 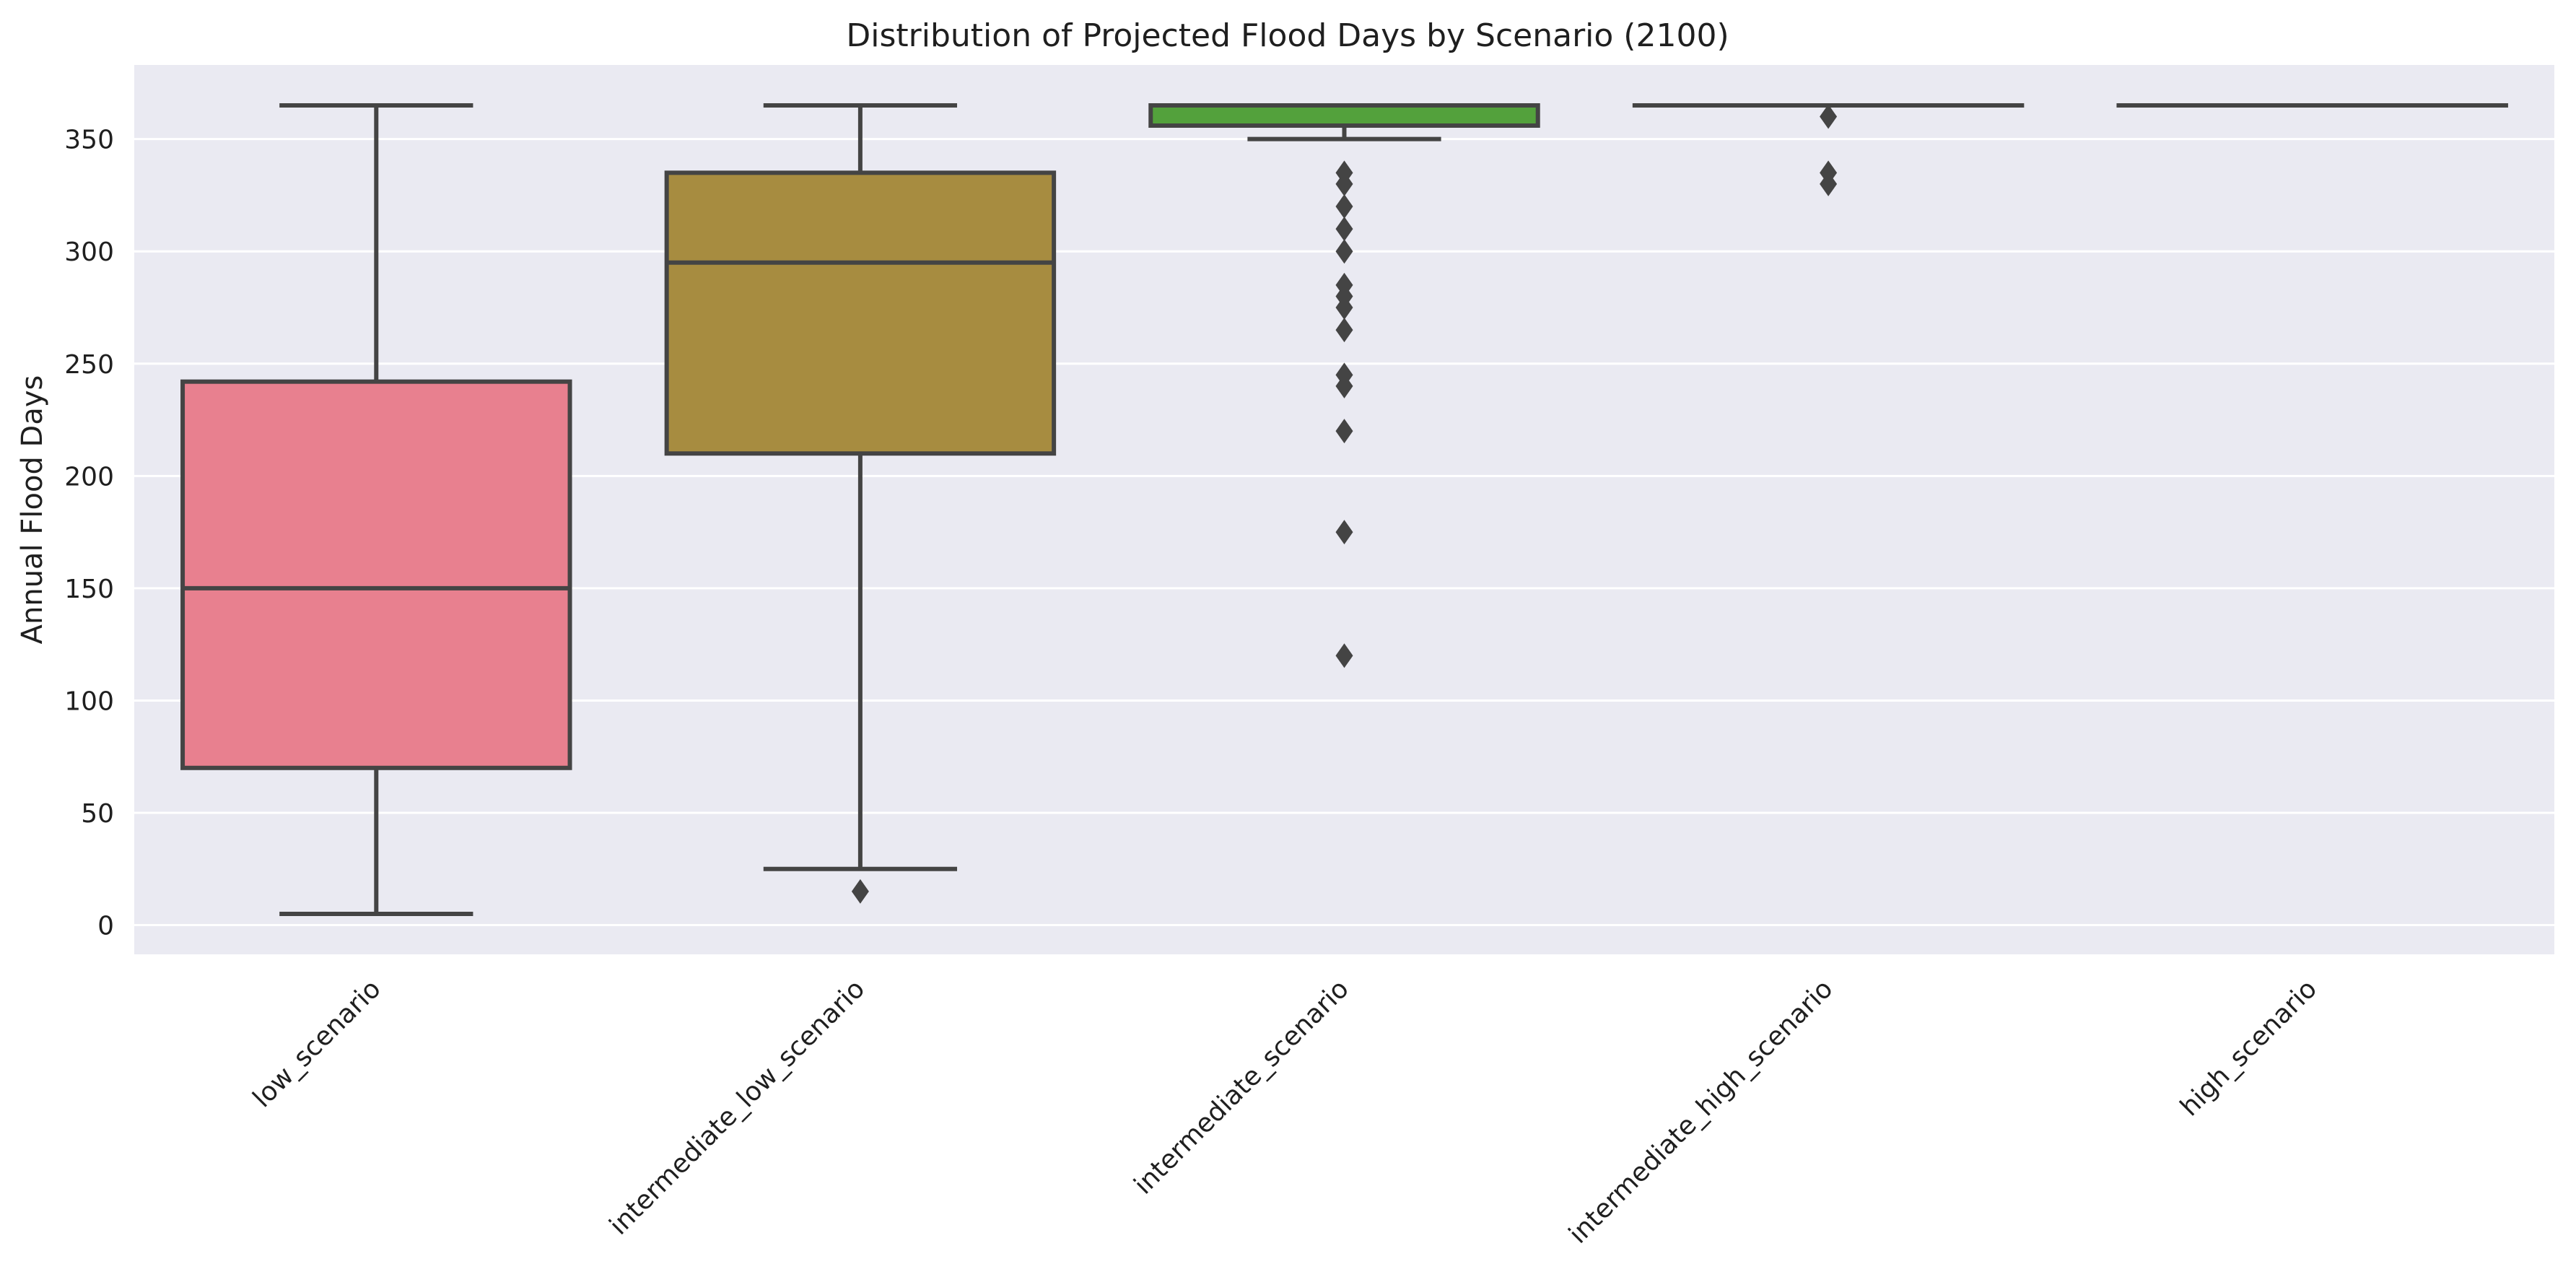 I want to click on y-tick-label: 150, so click(x=89, y=589).